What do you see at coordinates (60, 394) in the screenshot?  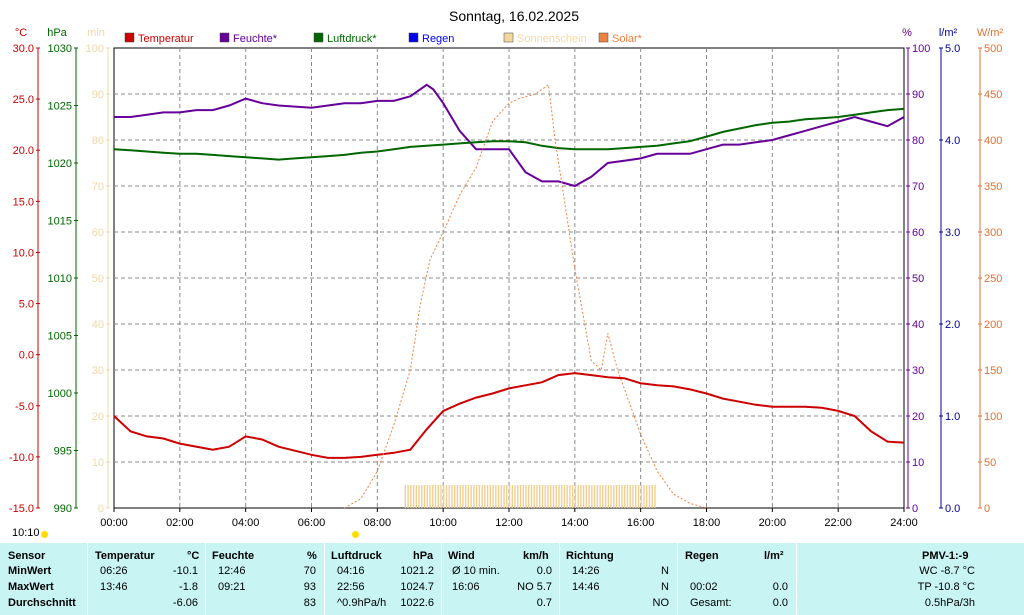 I see `axis-tick-label: 1000` at bounding box center [60, 394].